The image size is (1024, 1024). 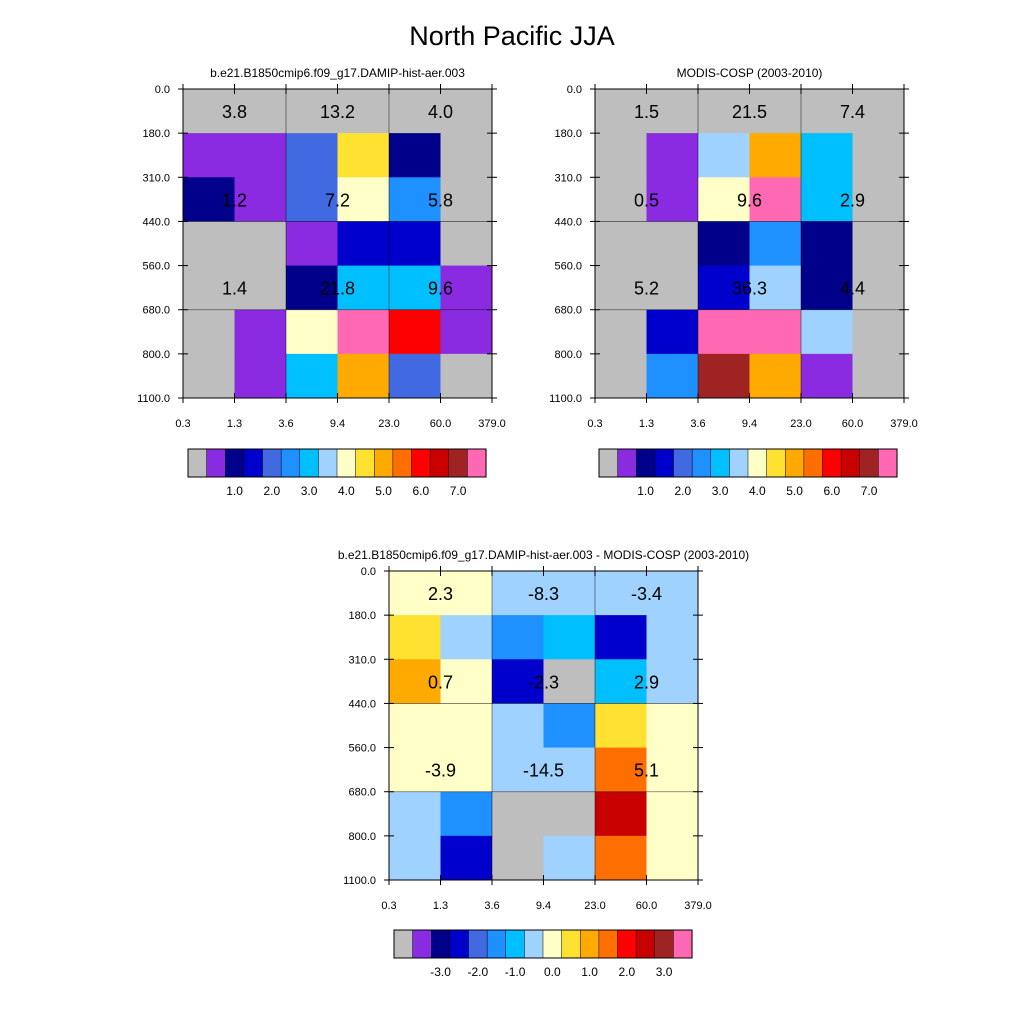 What do you see at coordinates (568, 355) in the screenshot?
I see `y-tick-label: 800.0` at bounding box center [568, 355].